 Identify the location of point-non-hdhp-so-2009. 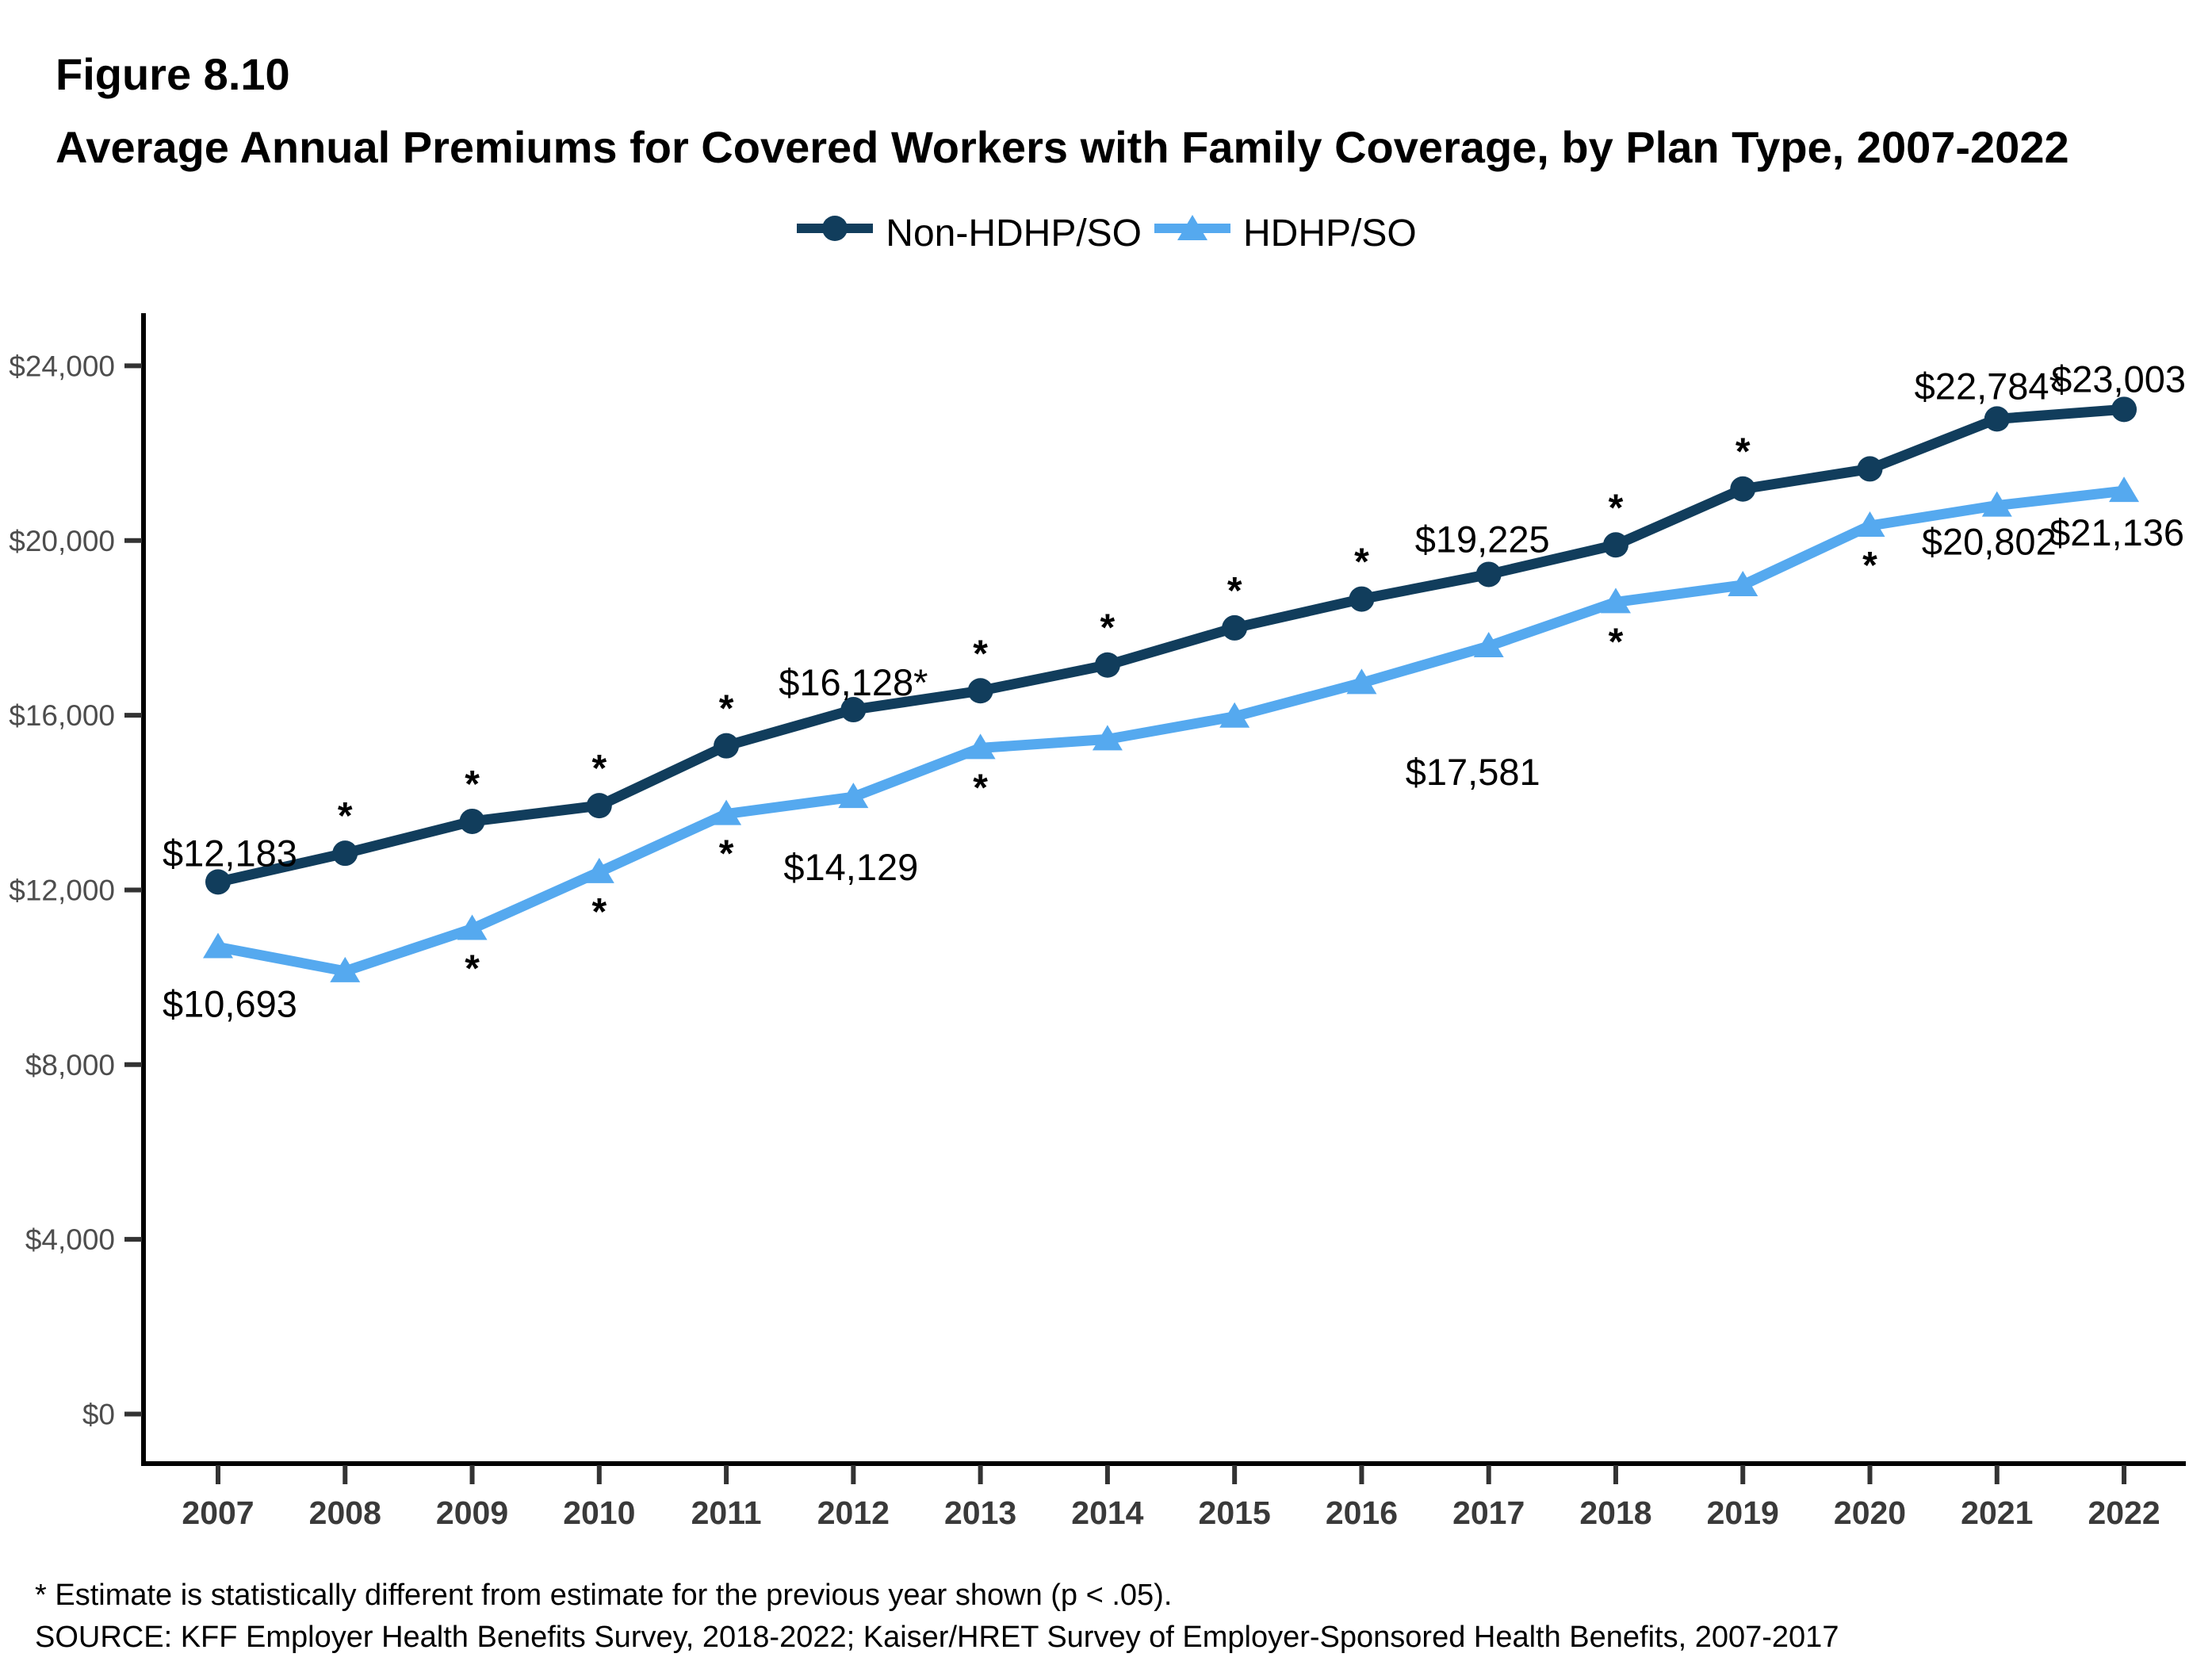
(472, 821).